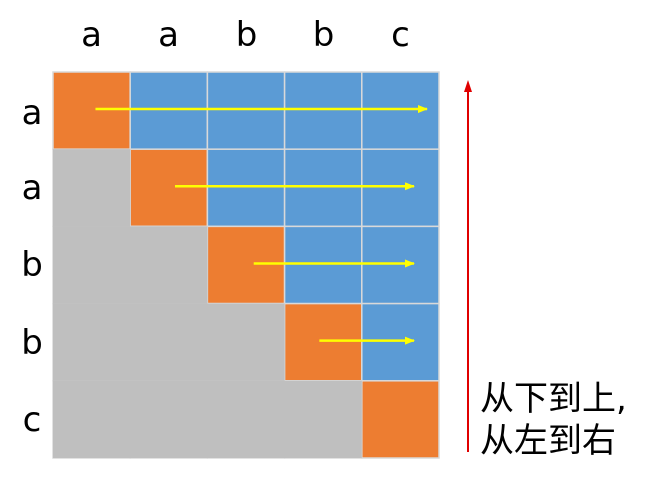 The width and height of the screenshot is (654, 489). What do you see at coordinates (400, 35) in the screenshot?
I see `column-label: c` at bounding box center [400, 35].